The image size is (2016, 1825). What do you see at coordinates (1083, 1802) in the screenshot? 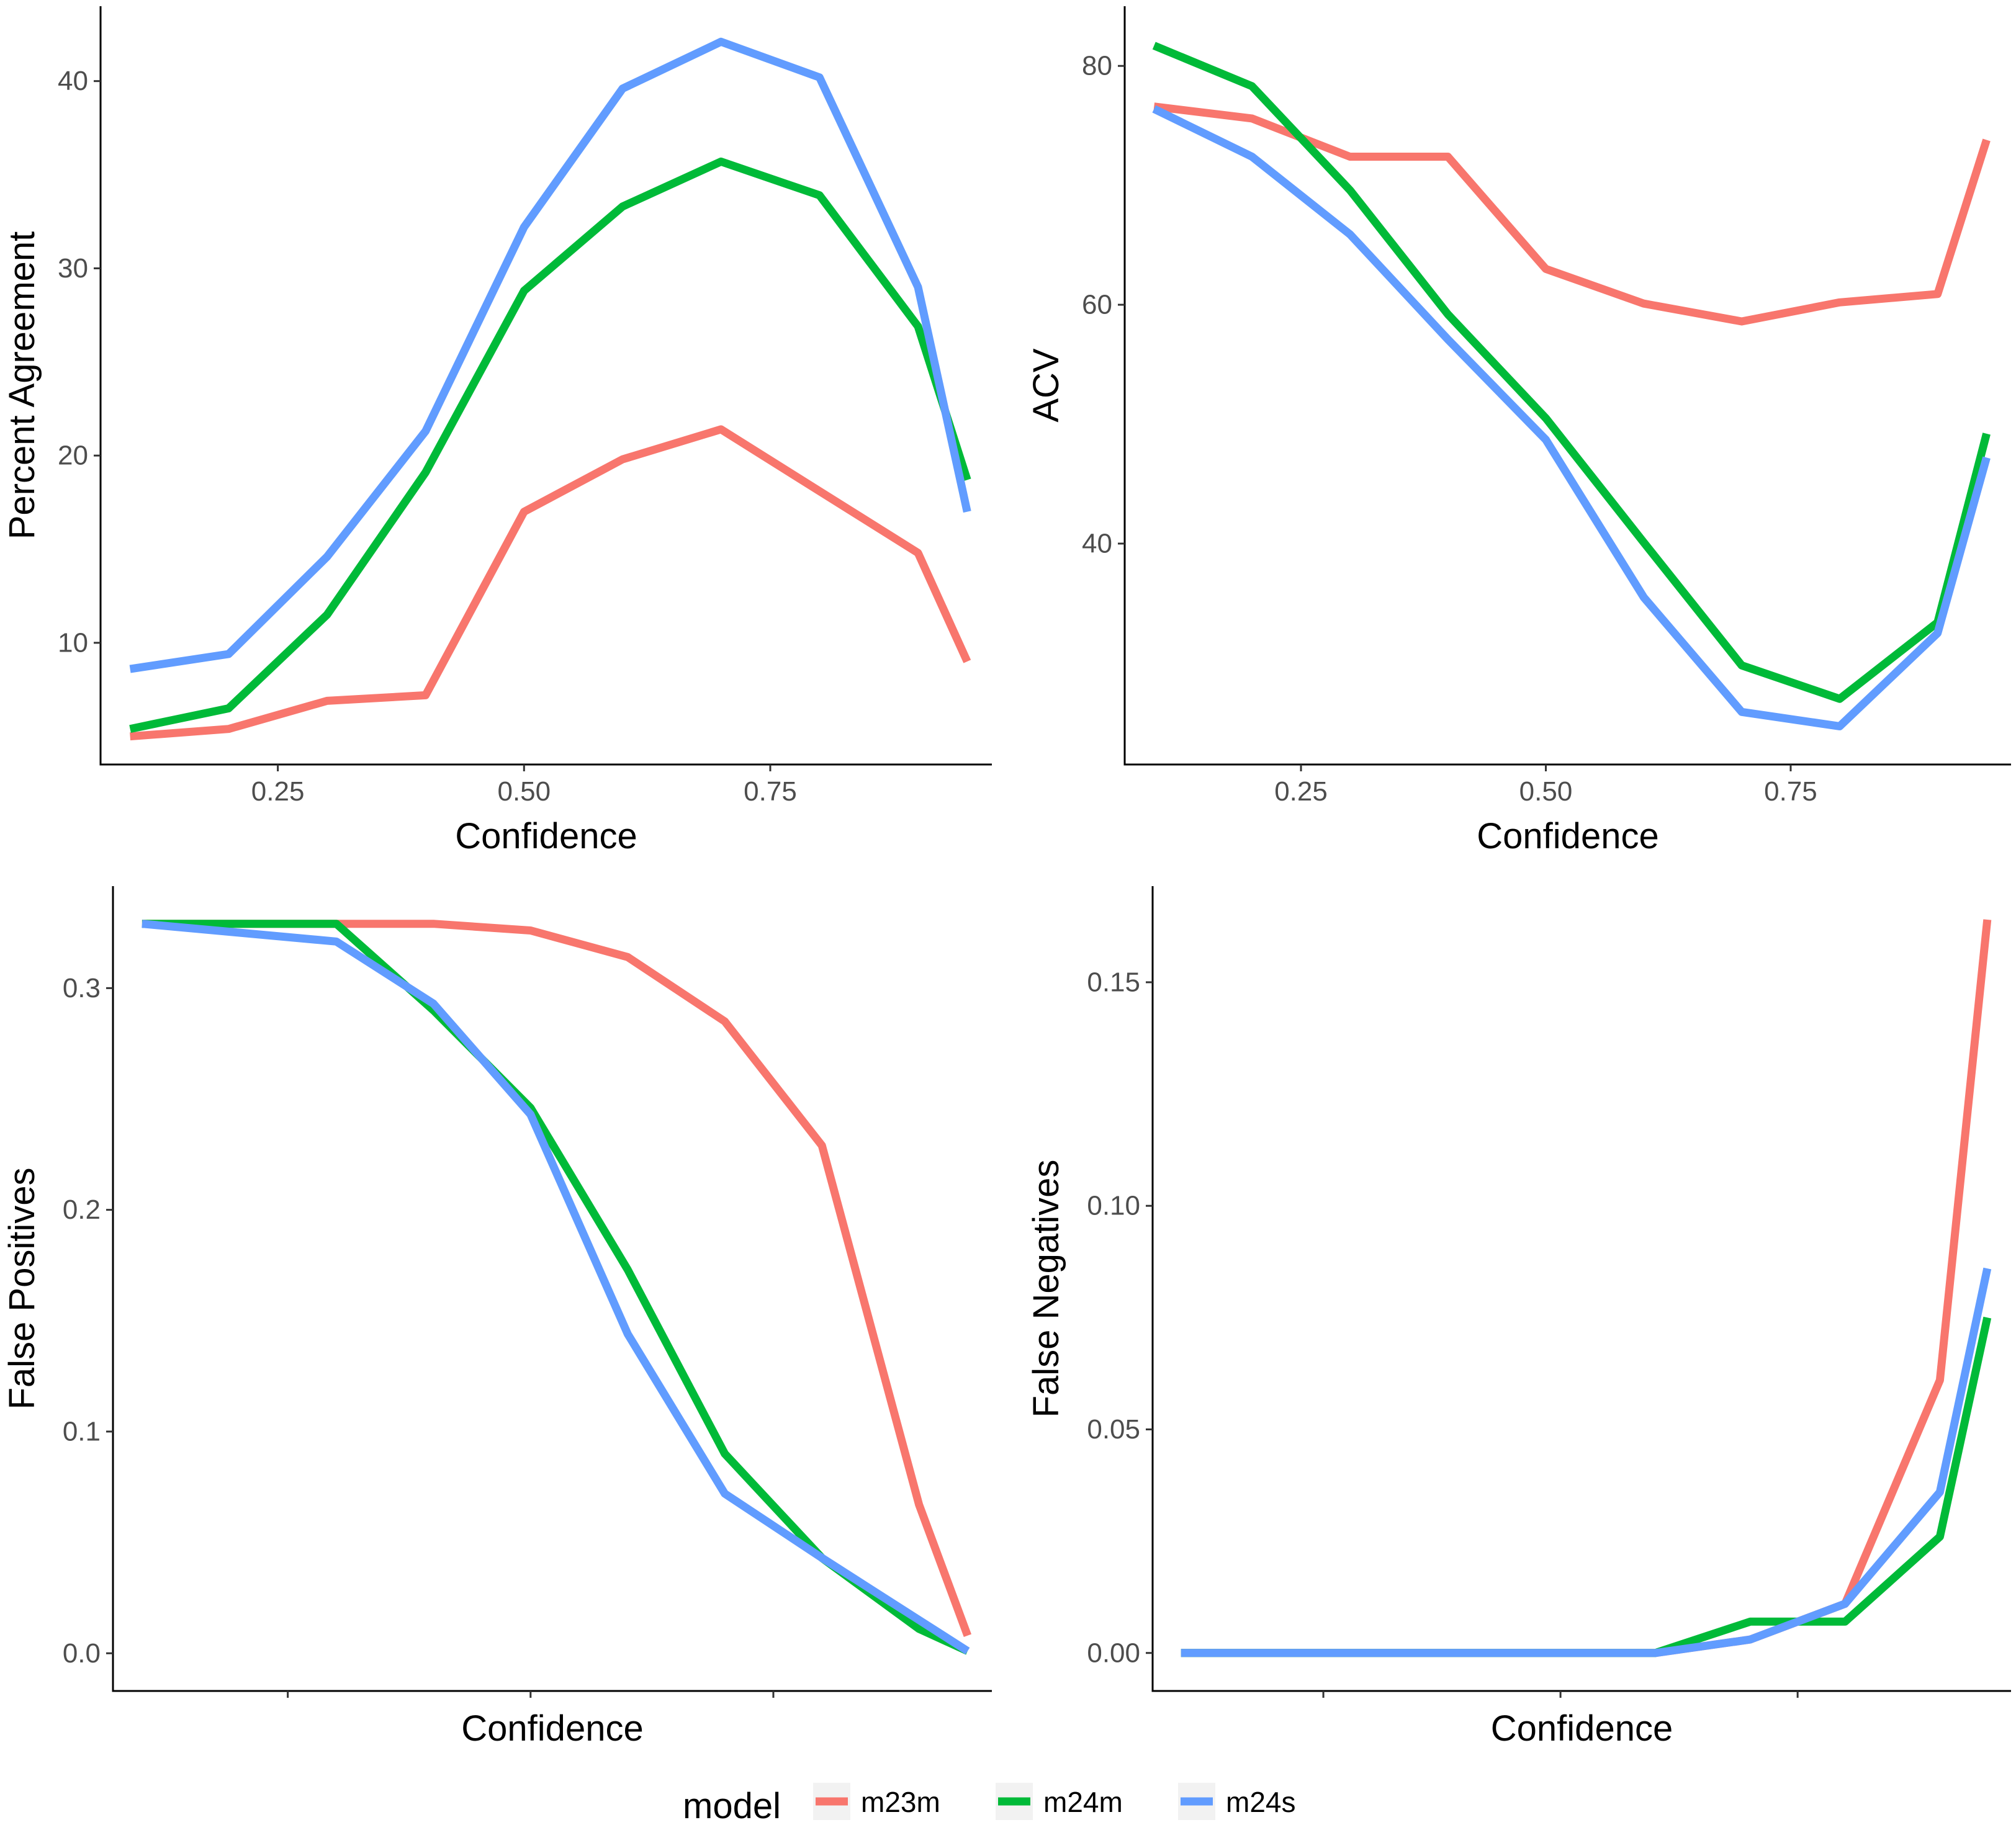
I see `legend-label-m24m: m24m` at bounding box center [1083, 1802].